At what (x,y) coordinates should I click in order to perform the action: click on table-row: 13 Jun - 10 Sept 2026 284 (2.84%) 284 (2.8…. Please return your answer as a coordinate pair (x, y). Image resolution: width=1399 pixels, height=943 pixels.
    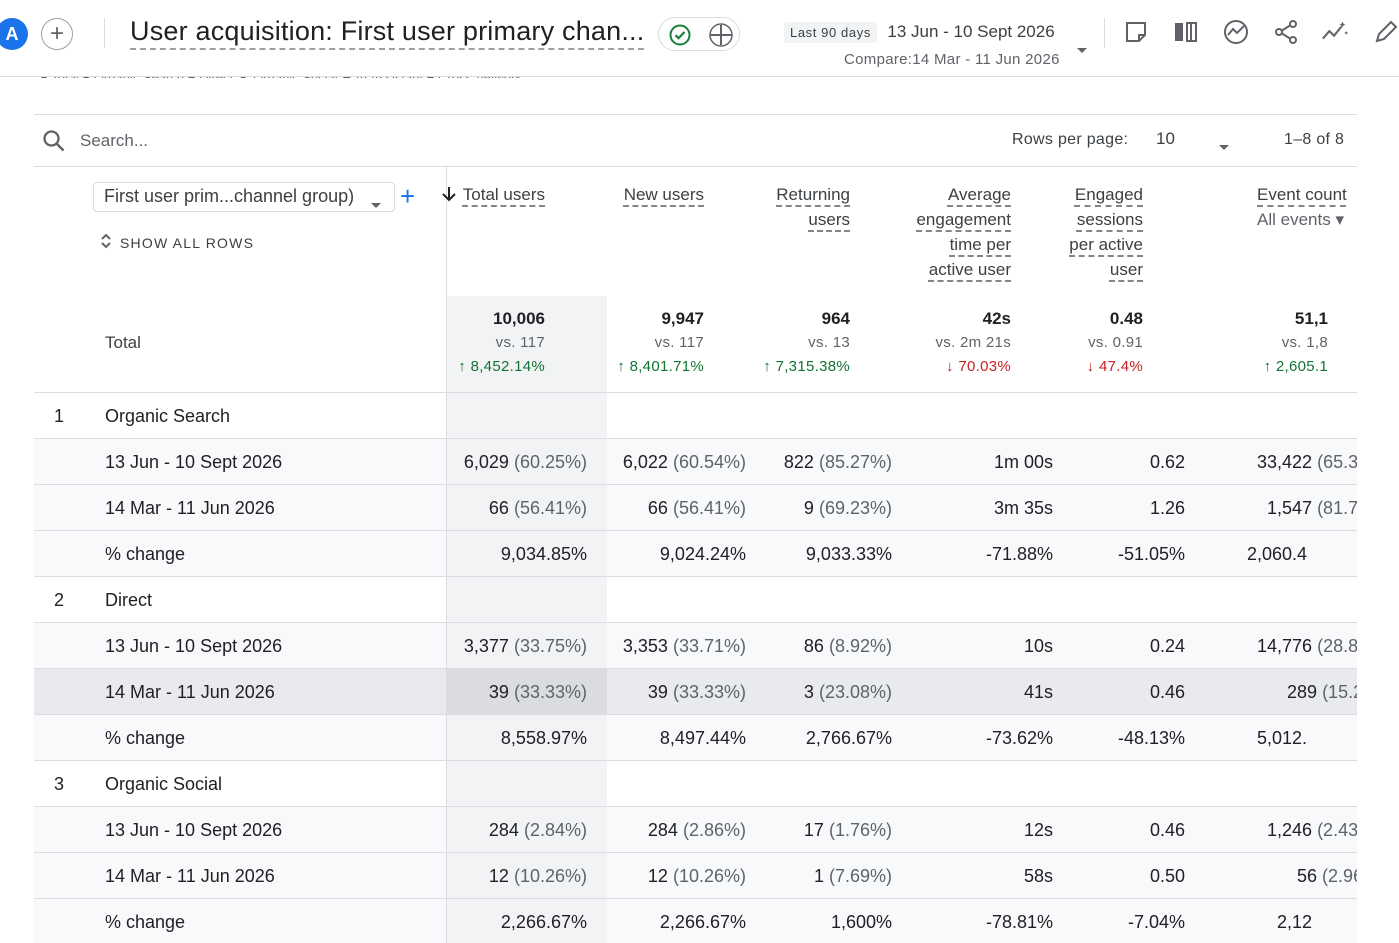
    Looking at the image, I should click on (695, 829).